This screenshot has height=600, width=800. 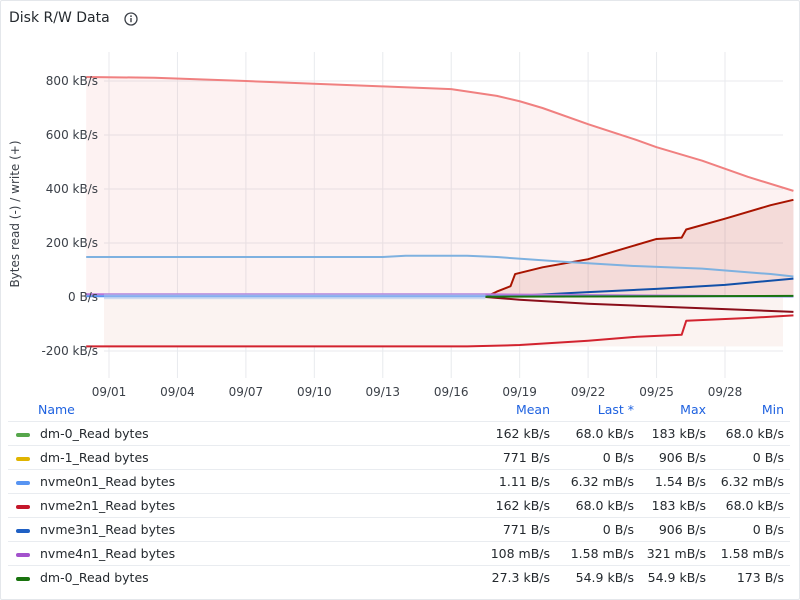 What do you see at coordinates (440, 266) in the screenshot?
I see `series-line-light-blue` at bounding box center [440, 266].